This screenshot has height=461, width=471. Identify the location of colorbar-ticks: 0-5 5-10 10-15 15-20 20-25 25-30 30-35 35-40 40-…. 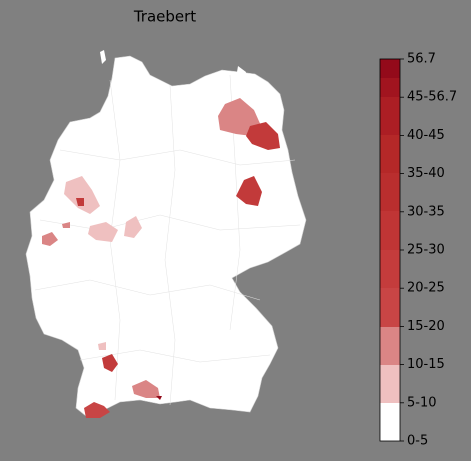
(428, 250).